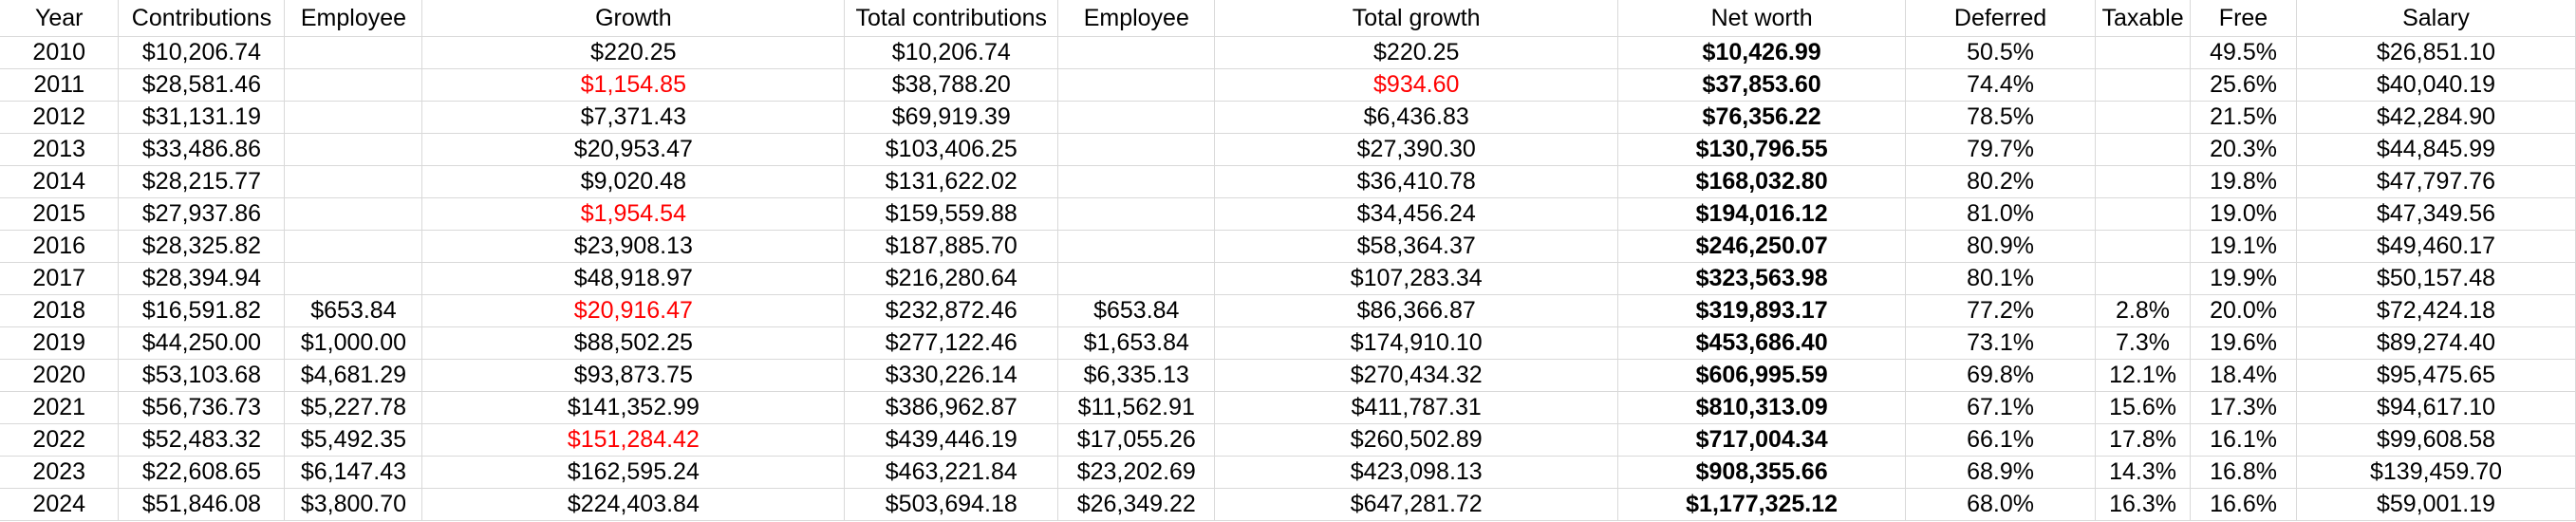 This screenshot has height=522, width=2576. I want to click on cell-salary: $89,274.40, so click(2436, 343).